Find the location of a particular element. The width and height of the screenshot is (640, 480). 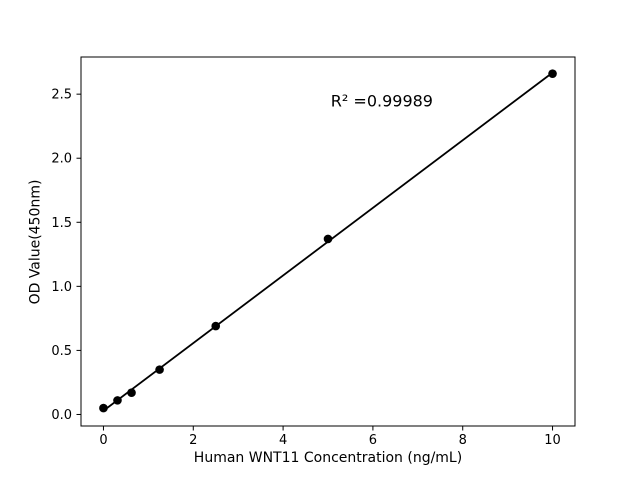

y-tick-label: 0.5 is located at coordinates (61, 351).